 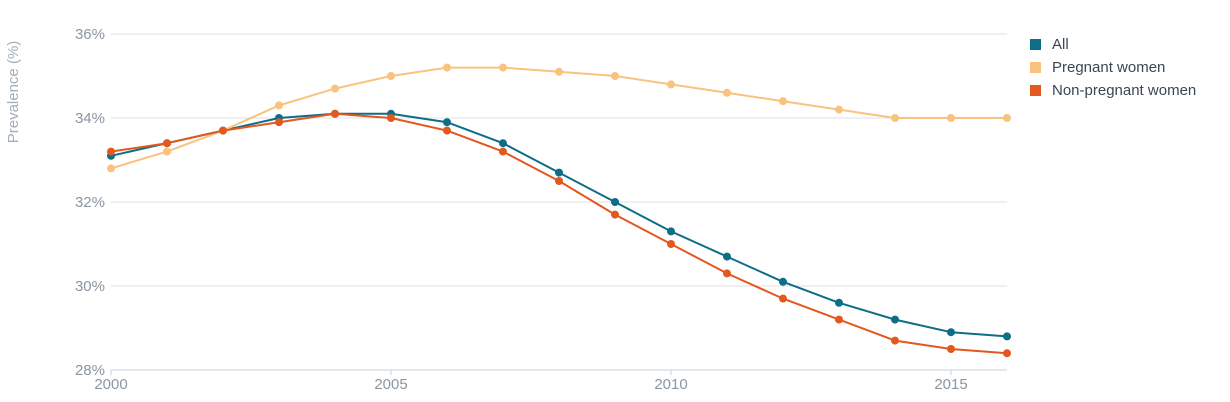 I want to click on y-tick-label: 32%, so click(x=90, y=202).